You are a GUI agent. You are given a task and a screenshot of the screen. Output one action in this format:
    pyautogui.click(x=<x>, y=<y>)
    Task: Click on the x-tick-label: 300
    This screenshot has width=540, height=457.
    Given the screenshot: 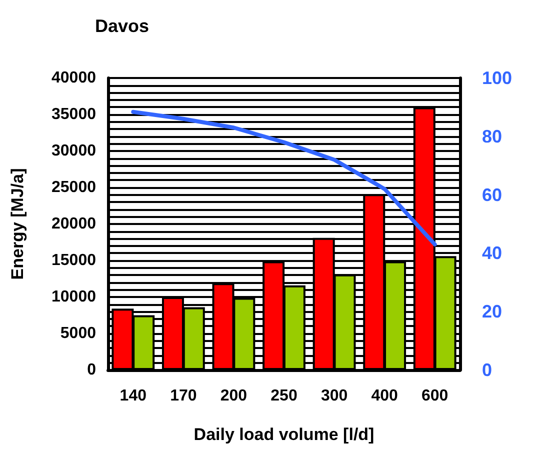 What is the action you would take?
    pyautogui.click(x=334, y=396)
    